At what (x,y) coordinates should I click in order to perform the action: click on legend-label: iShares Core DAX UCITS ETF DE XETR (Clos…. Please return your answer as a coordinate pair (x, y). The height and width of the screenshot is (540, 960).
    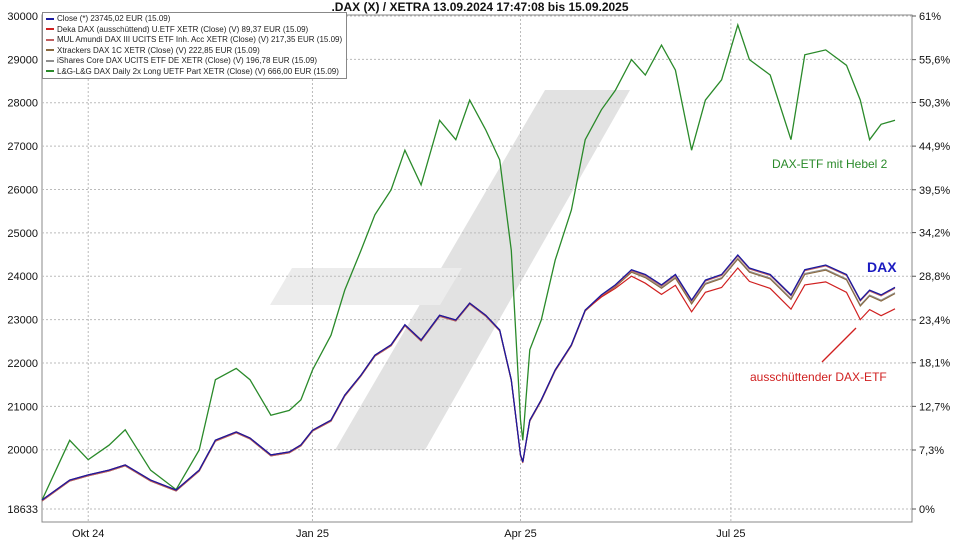
    Looking at the image, I should click on (187, 60).